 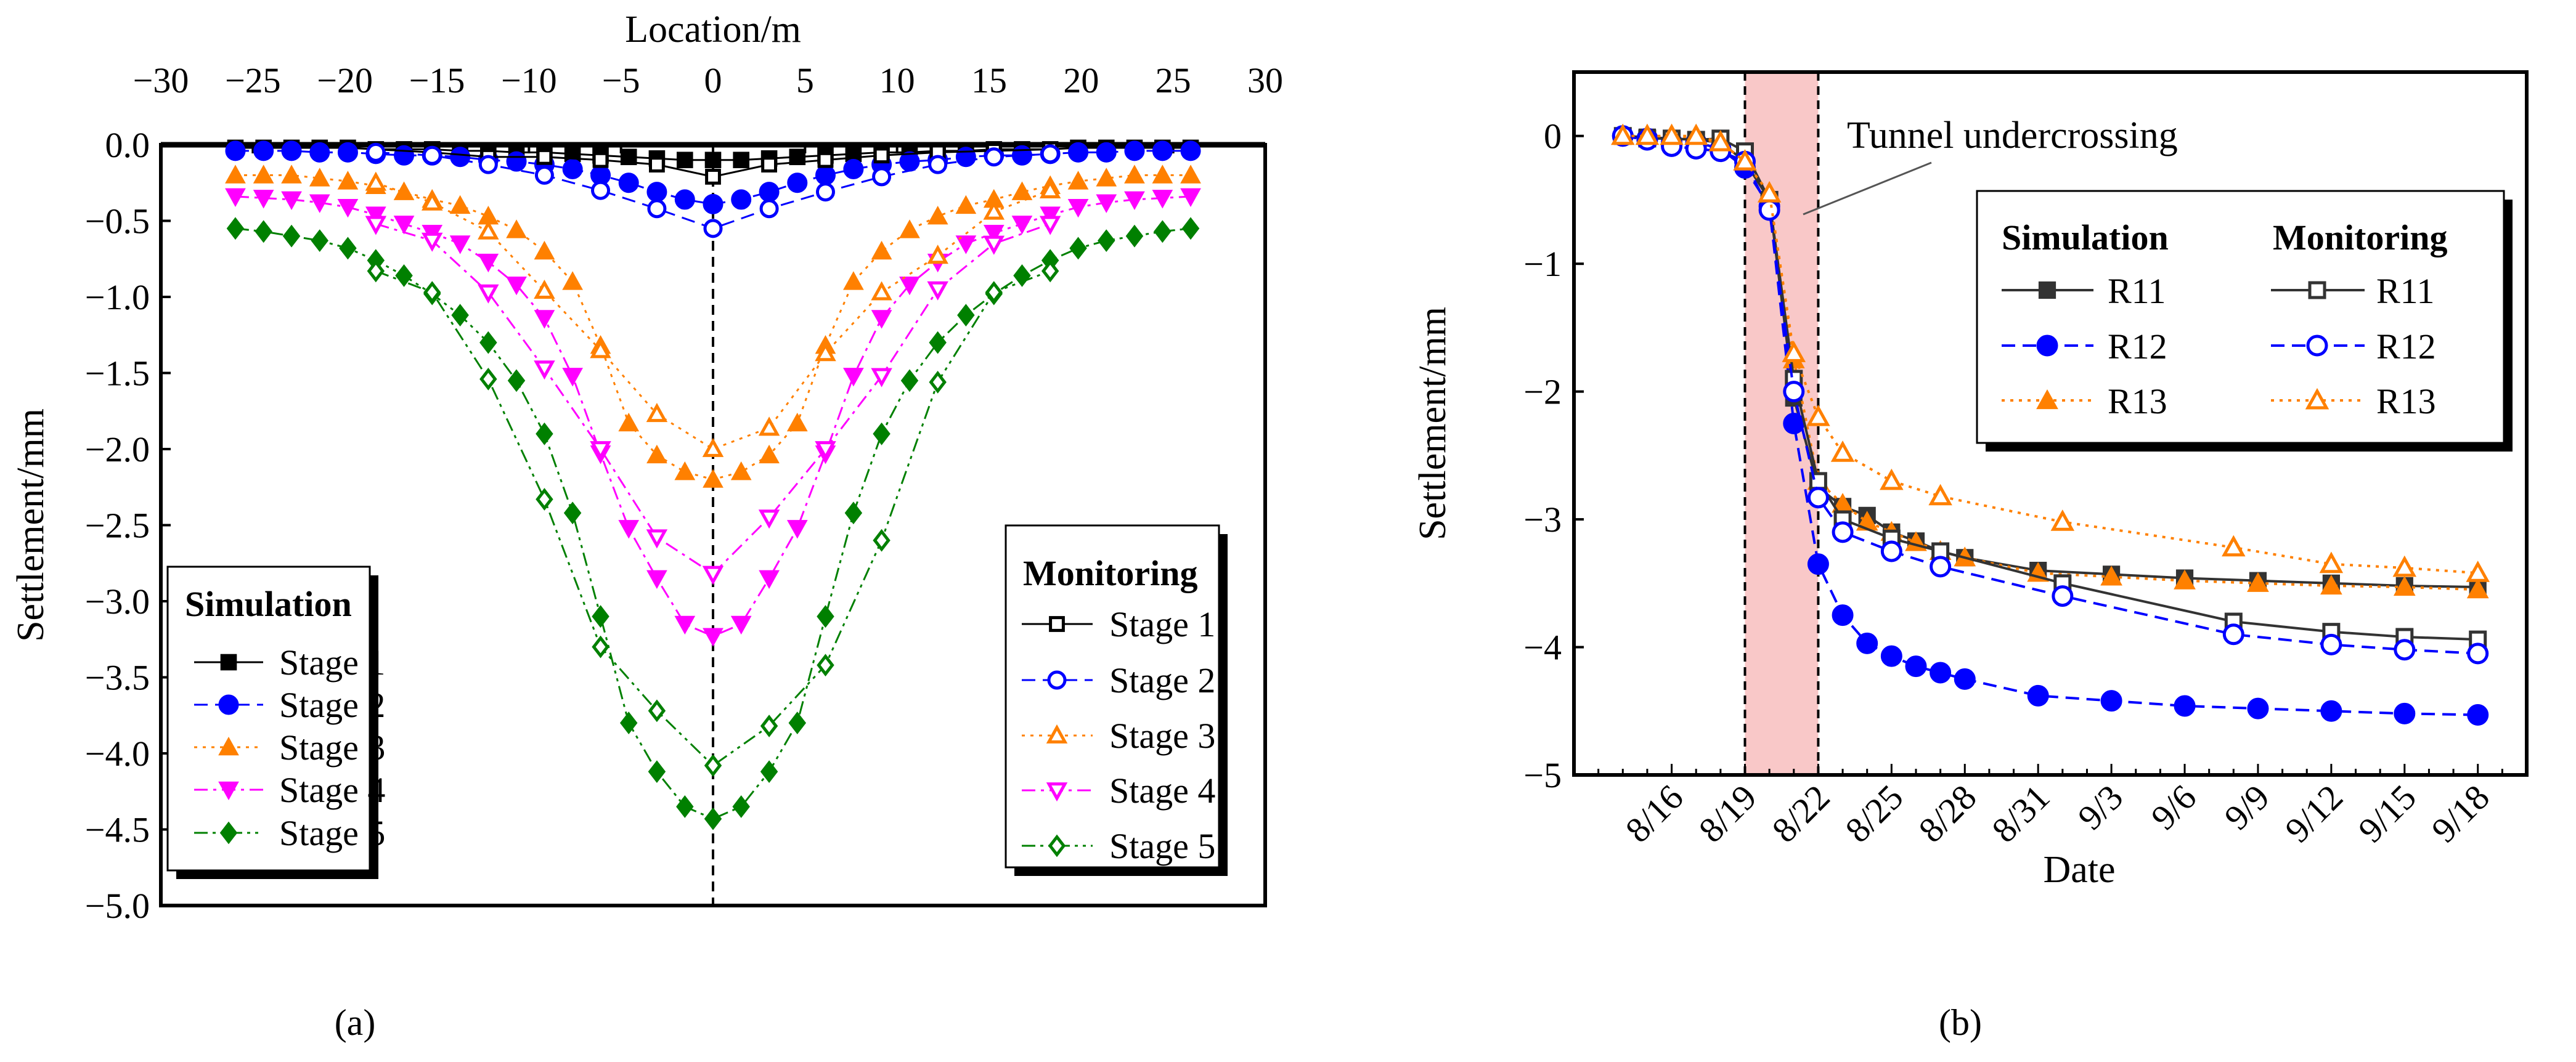 What do you see at coordinates (345, 80) in the screenshot?
I see `x-tick-label: −20` at bounding box center [345, 80].